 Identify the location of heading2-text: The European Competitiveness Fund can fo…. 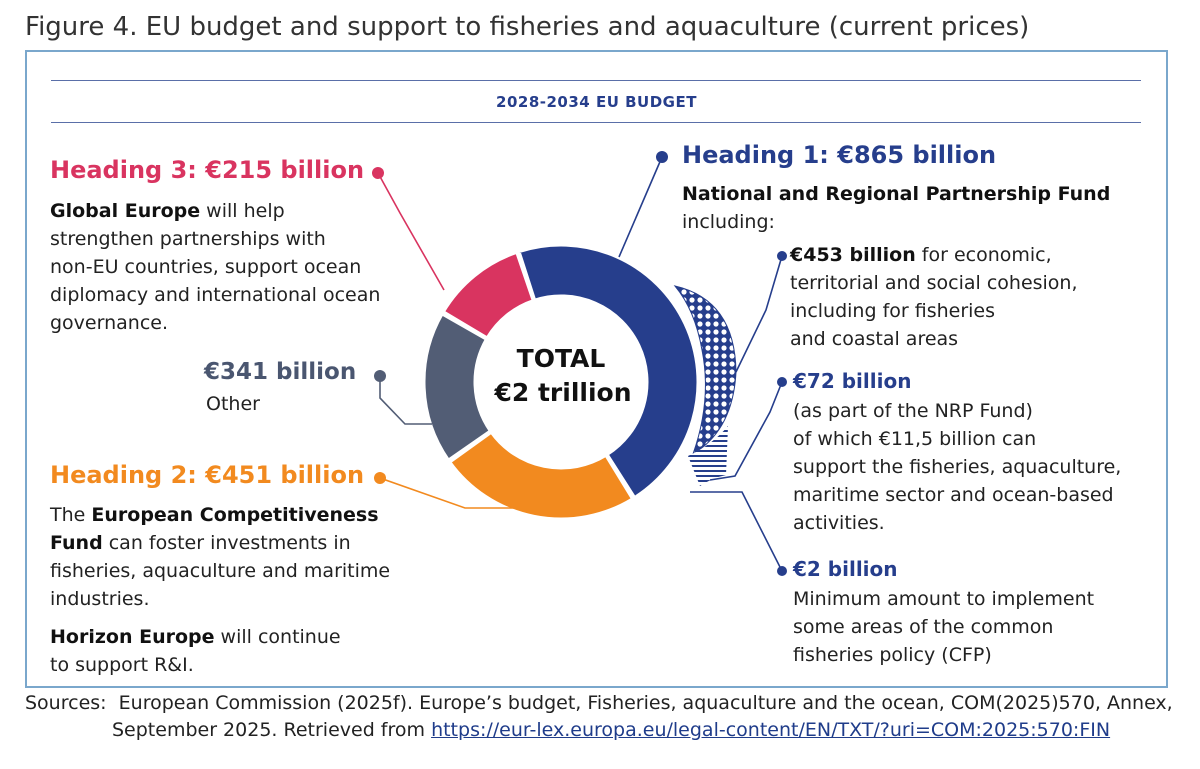
(220, 590).